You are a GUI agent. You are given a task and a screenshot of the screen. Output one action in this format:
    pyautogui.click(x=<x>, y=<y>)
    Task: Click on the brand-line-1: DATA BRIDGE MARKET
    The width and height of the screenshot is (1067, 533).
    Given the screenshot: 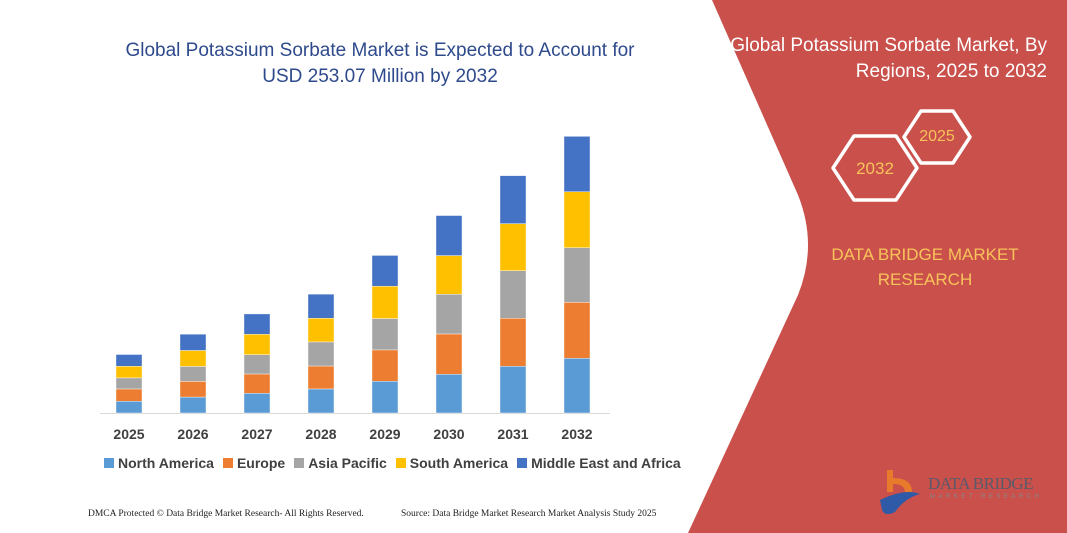 What is the action you would take?
    pyautogui.click(x=925, y=254)
    